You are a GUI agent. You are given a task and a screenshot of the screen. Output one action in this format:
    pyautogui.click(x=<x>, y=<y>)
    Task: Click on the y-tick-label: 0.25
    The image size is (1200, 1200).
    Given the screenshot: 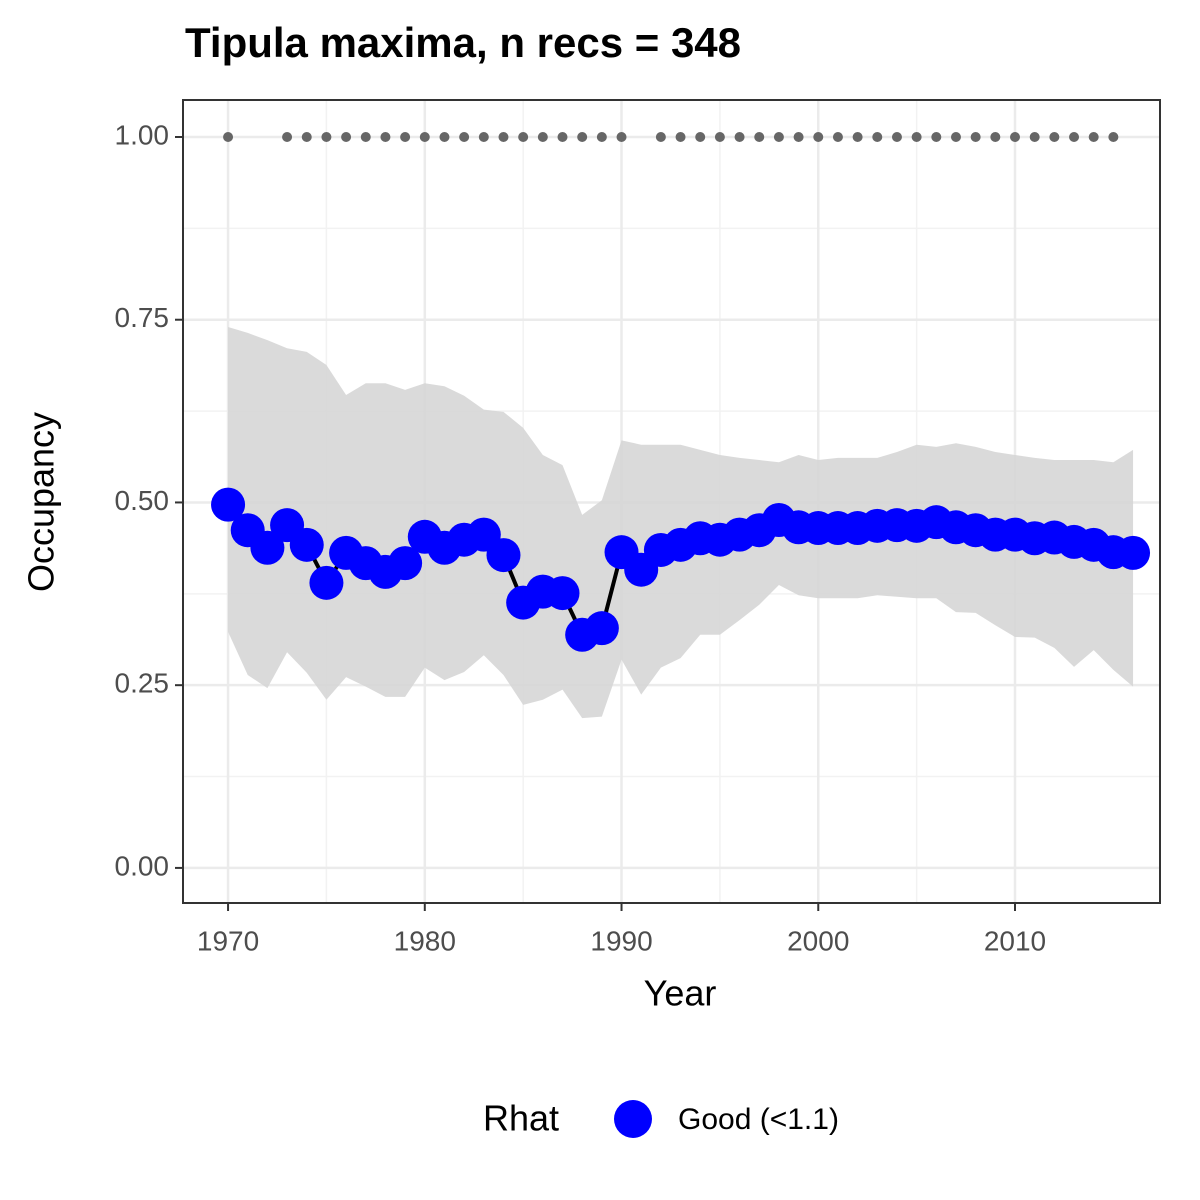 What is the action you would take?
    pyautogui.click(x=142, y=683)
    